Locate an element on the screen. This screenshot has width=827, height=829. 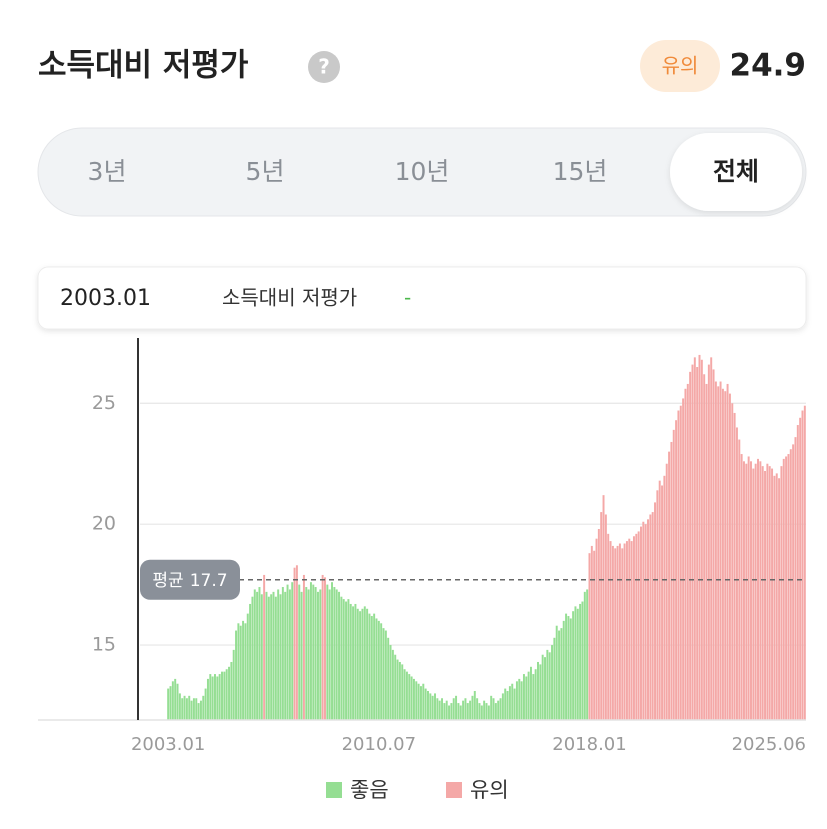
tooltip-label: 소득대비 저평가 is located at coordinates (289, 298).